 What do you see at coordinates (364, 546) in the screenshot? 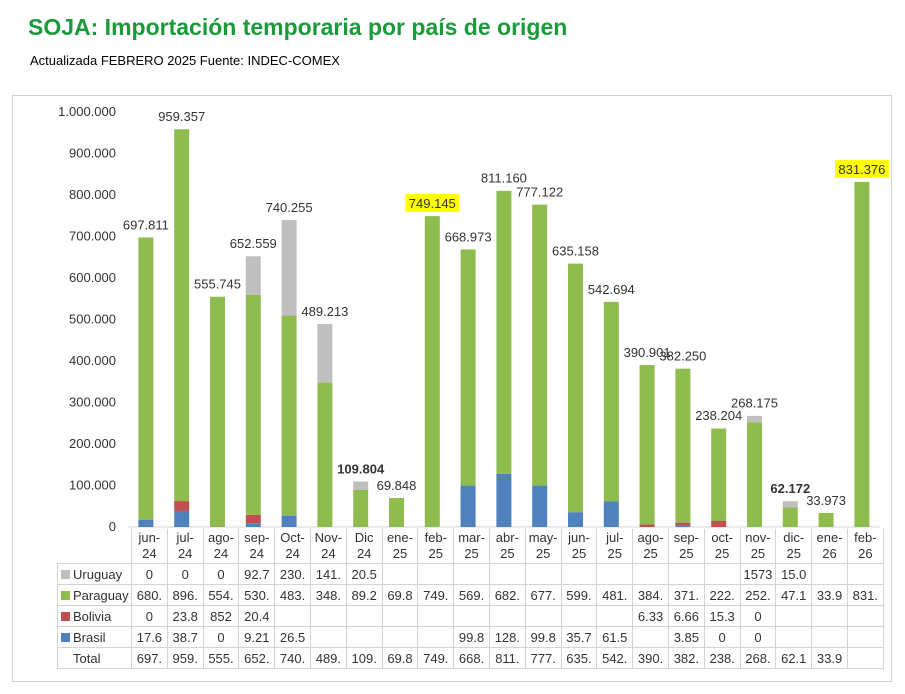
I see `category-label: Dic 24` at bounding box center [364, 546].